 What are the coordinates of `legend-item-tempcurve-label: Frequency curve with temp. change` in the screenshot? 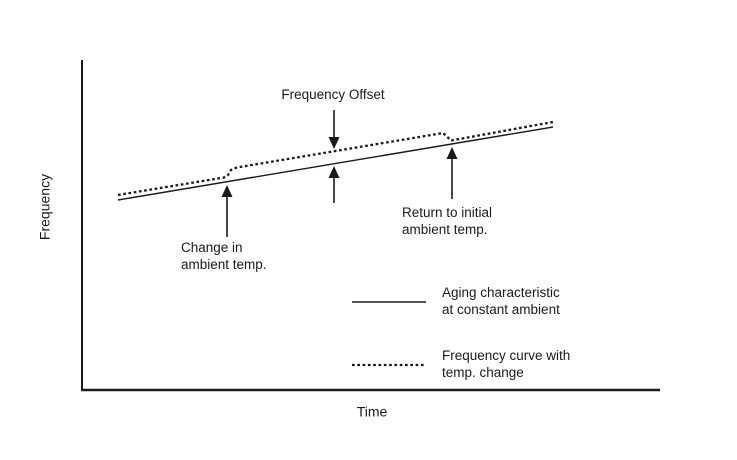 It's located at (506, 364).